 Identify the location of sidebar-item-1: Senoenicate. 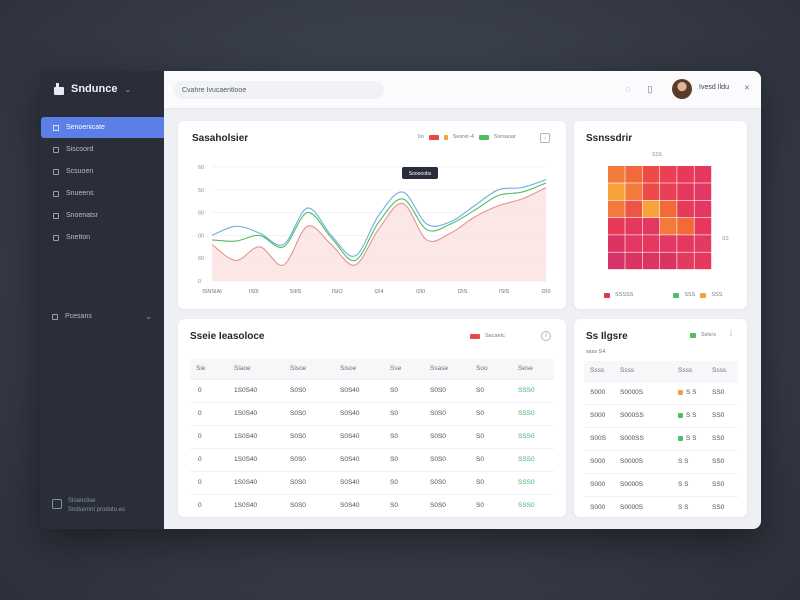
(102, 127).